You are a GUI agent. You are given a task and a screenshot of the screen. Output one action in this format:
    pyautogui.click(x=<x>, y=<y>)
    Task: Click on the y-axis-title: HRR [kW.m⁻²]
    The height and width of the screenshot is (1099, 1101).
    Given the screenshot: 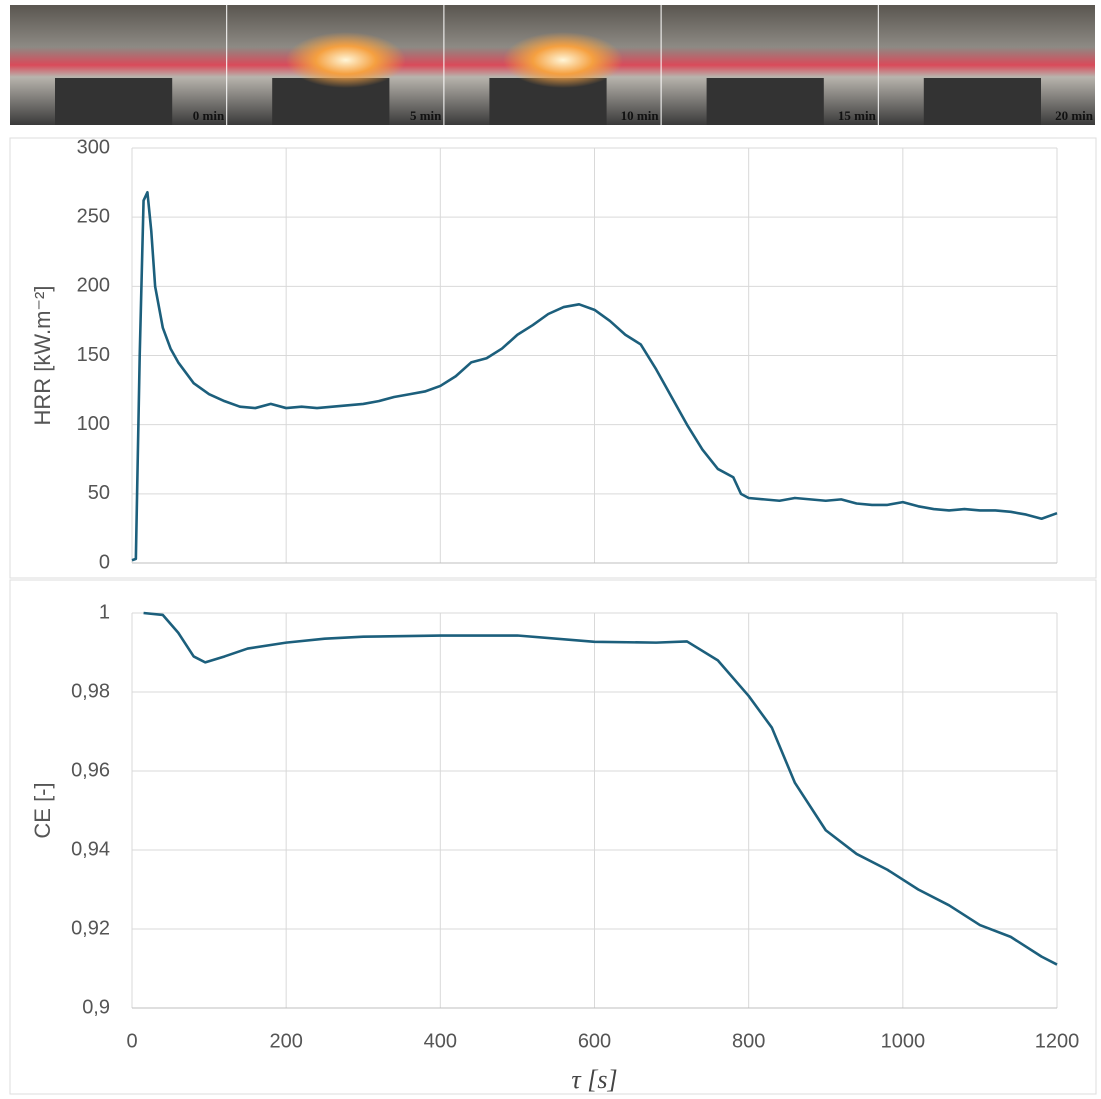 What is the action you would take?
    pyautogui.click(x=42, y=356)
    